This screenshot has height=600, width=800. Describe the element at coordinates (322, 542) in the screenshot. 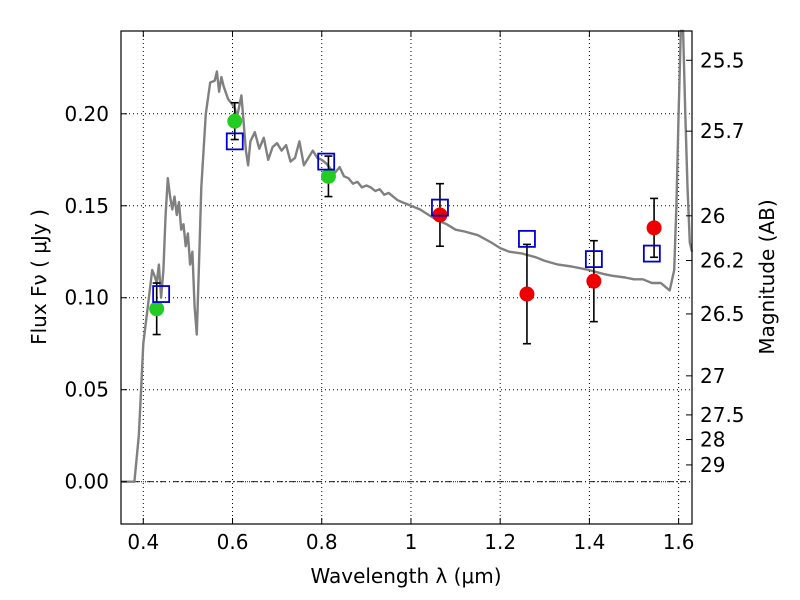

I see `x-tick-label: 0.8` at that location.